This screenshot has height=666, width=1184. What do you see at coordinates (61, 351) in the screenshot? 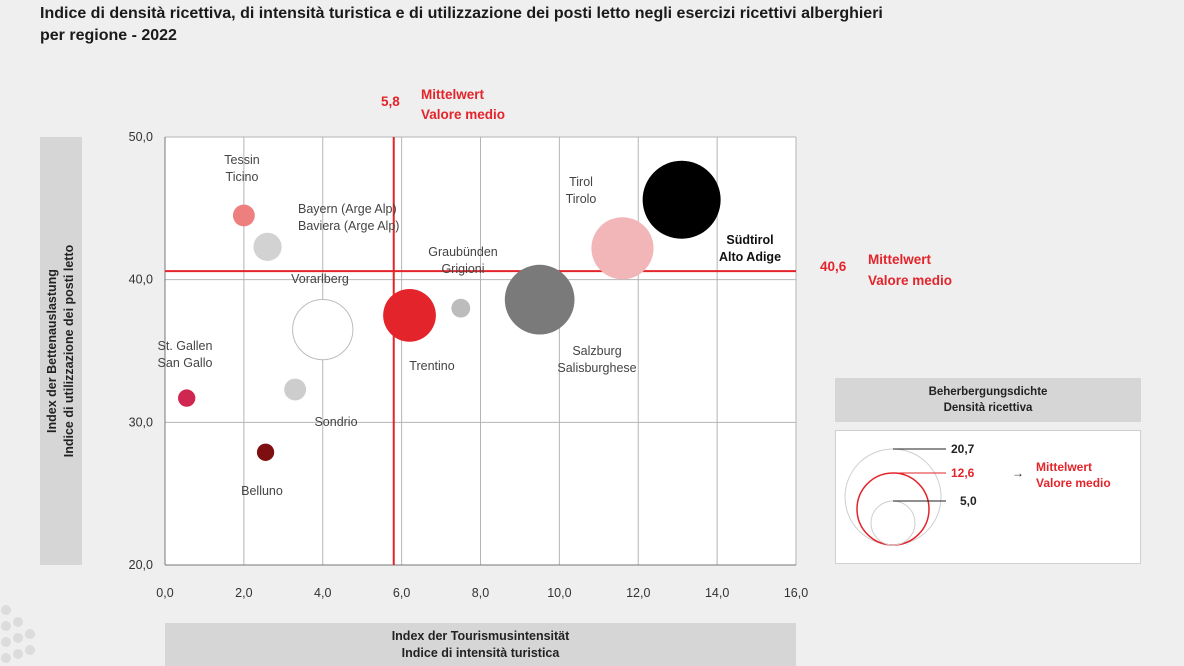
I see `y-axis-label-panel` at bounding box center [61, 351].